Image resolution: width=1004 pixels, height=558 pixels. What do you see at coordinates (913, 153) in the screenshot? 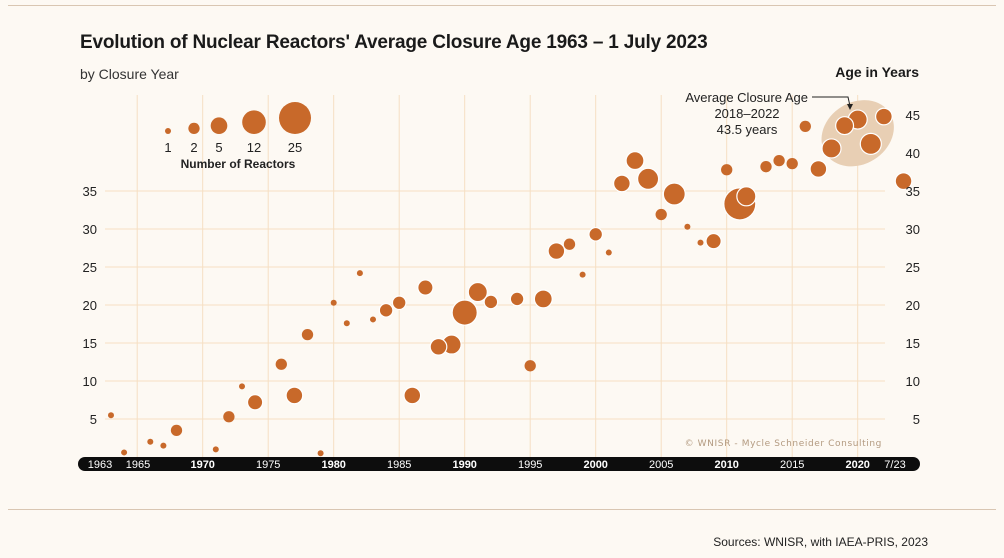
I see `right-tick-label: 40` at bounding box center [913, 153].